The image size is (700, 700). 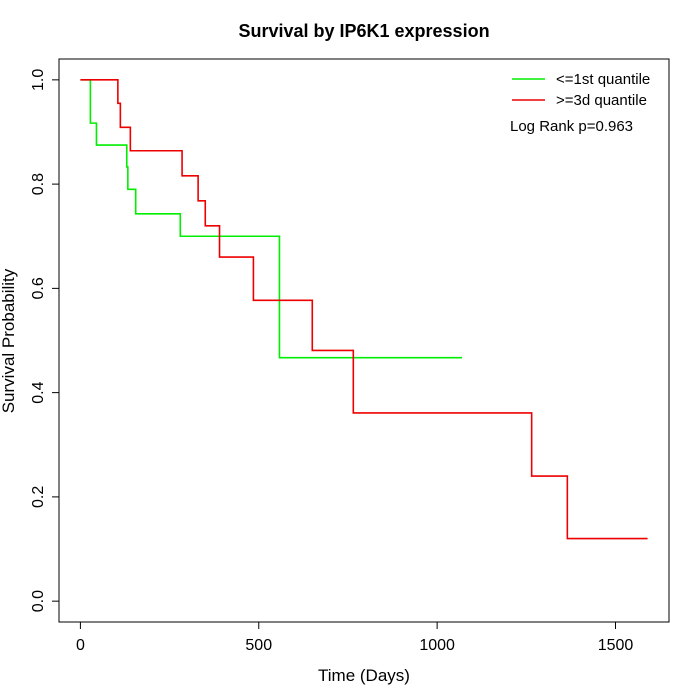 What do you see at coordinates (258, 645) in the screenshot?
I see `x-tick-label: 500` at bounding box center [258, 645].